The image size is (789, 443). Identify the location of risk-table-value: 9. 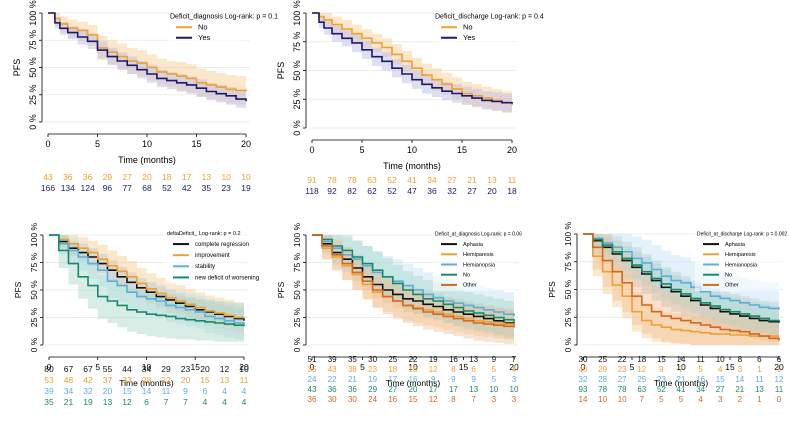
(473, 379).